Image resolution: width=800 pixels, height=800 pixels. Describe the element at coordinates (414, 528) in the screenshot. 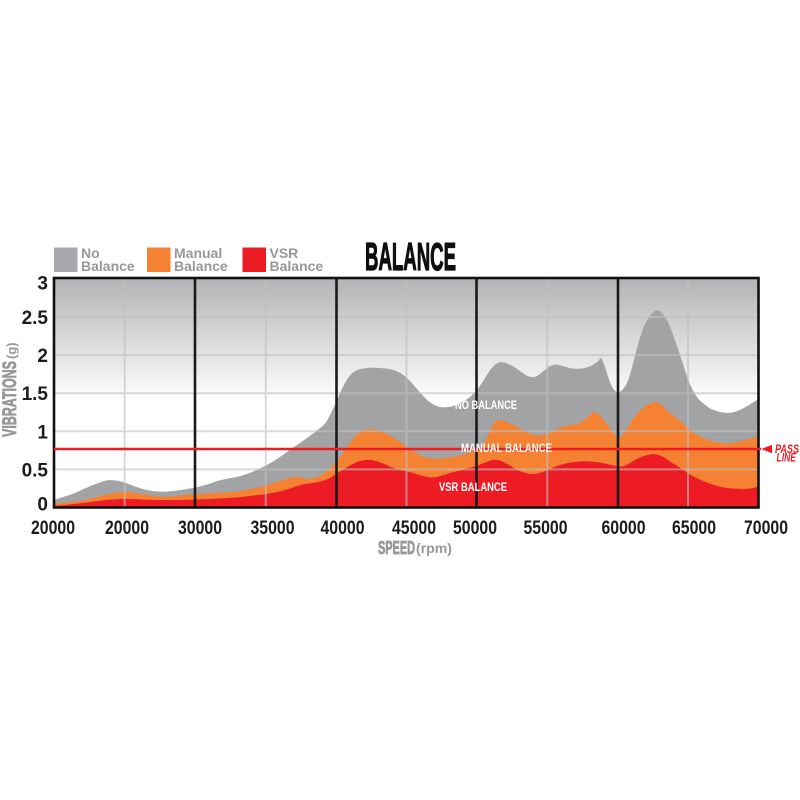

I see `svg-text: 45000` at that location.